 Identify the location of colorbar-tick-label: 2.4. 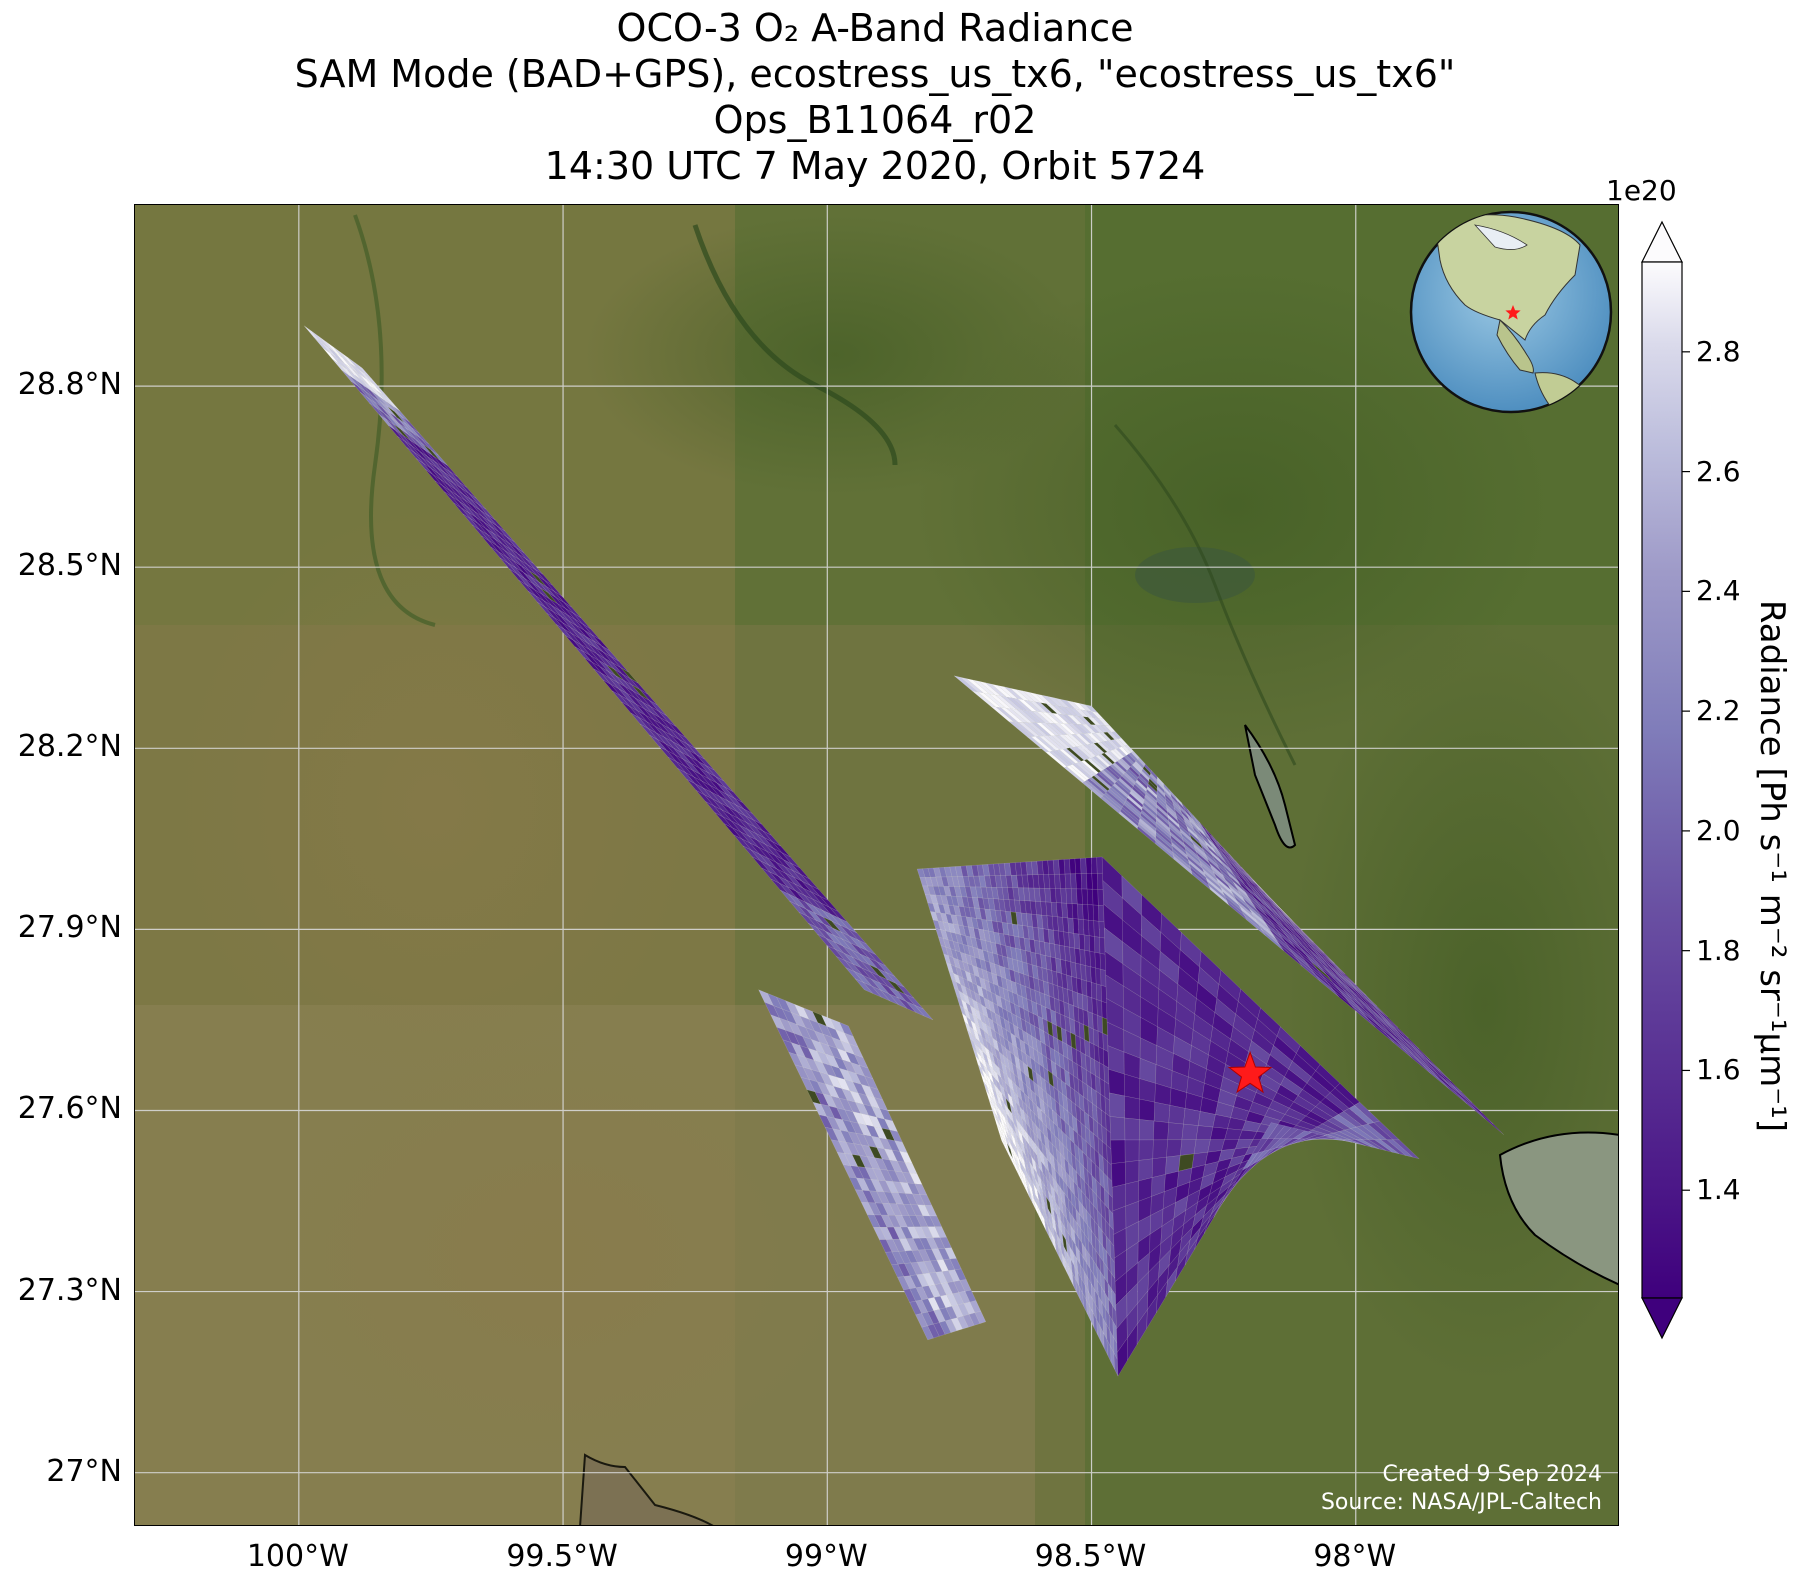
(1718, 591).